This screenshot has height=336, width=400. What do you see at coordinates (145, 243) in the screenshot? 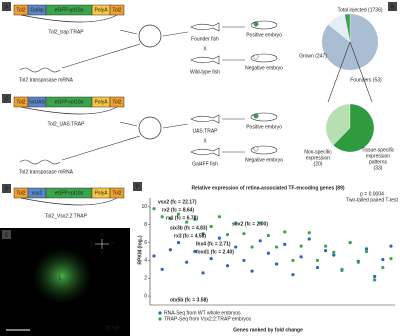
I see `y-tick-label: 6` at bounding box center [145, 243].